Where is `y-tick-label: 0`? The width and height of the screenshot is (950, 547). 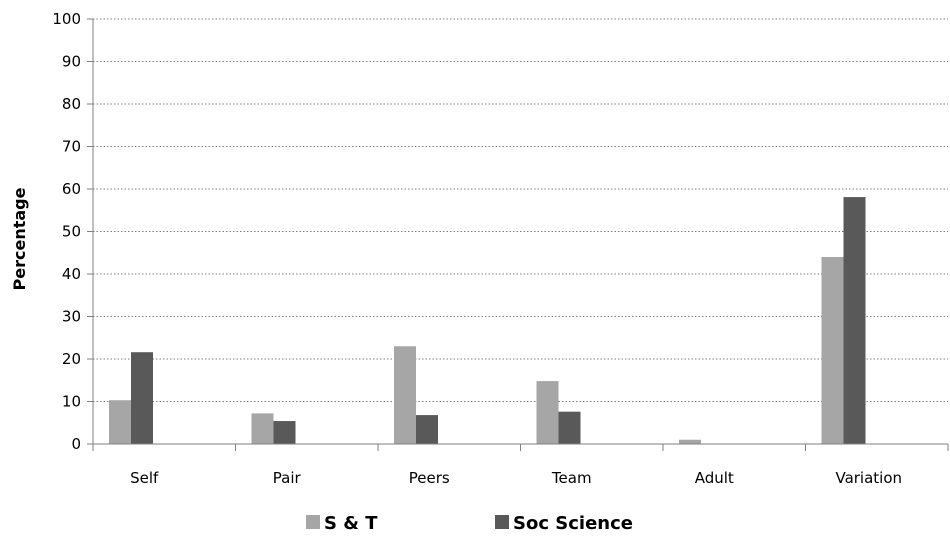
y-tick-label: 0 is located at coordinates (76, 444).